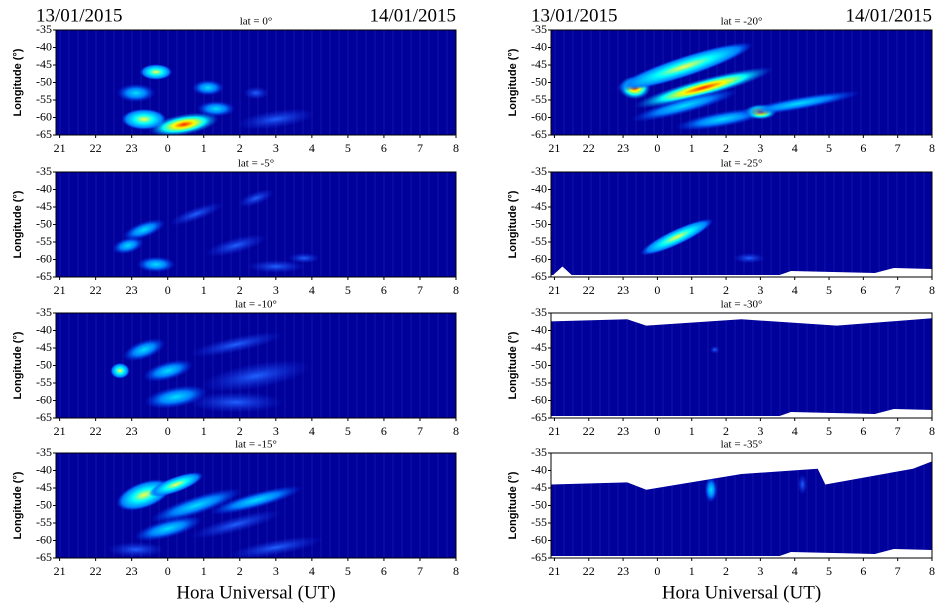 This screenshot has height=606, width=940. I want to click on panel-title: lat = 0°, so click(256, 22).